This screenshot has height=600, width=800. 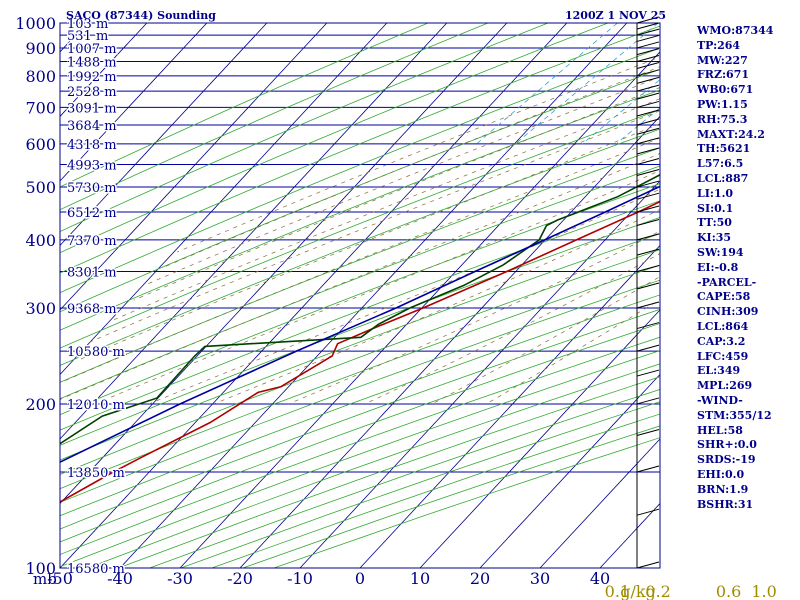 What do you see at coordinates (616, 15) in the screenshot?
I see `sounding-time: 1200Z 1 NOV 25` at bounding box center [616, 15].